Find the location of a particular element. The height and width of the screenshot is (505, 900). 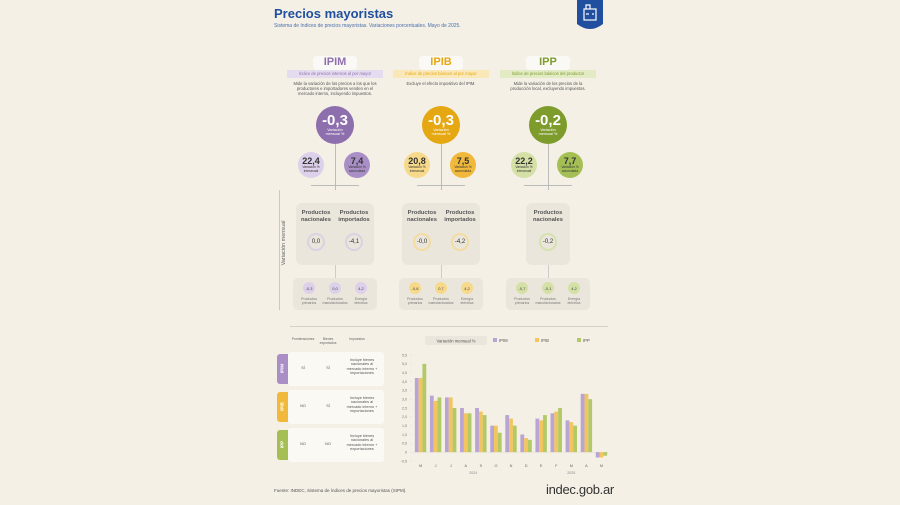

index-full-name: Índice de precios internos al por mayor is located at coordinates (335, 74).